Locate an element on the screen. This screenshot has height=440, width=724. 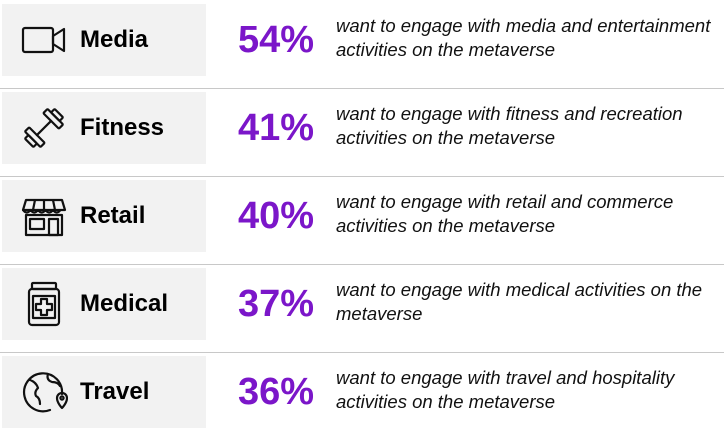
category-panel: Fitness is located at coordinates (104, 128).